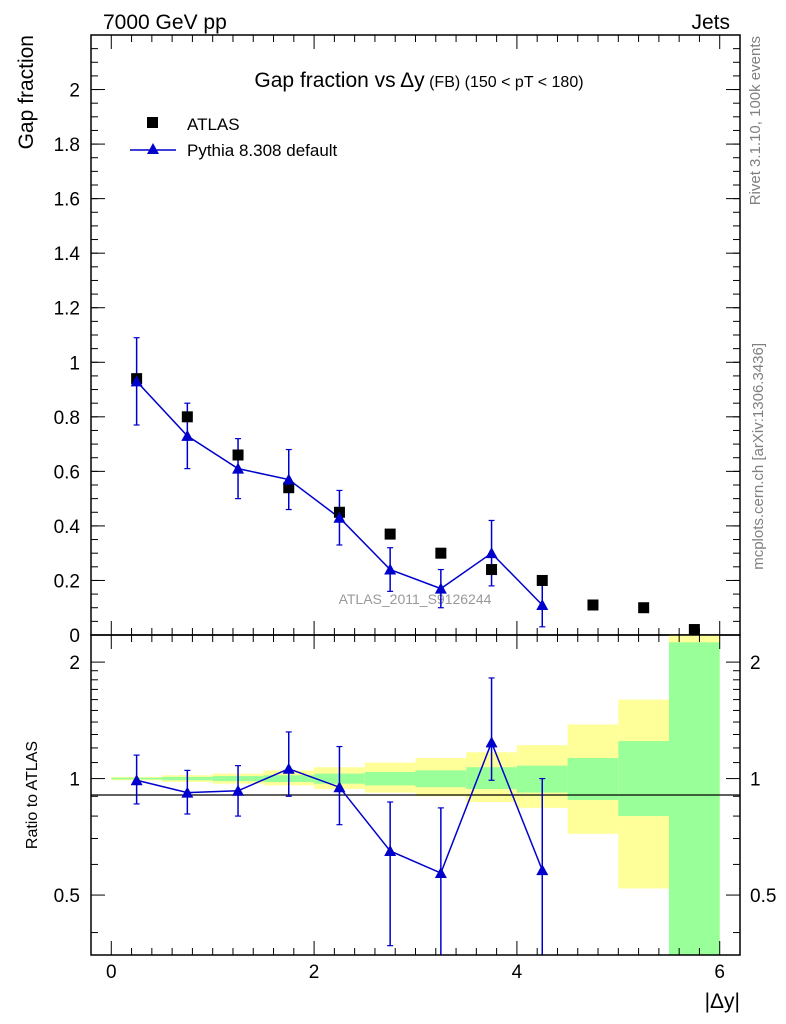  What do you see at coordinates (755, 780) in the screenshot?
I see `ratio-y-tick-label-right: 1` at bounding box center [755, 780].